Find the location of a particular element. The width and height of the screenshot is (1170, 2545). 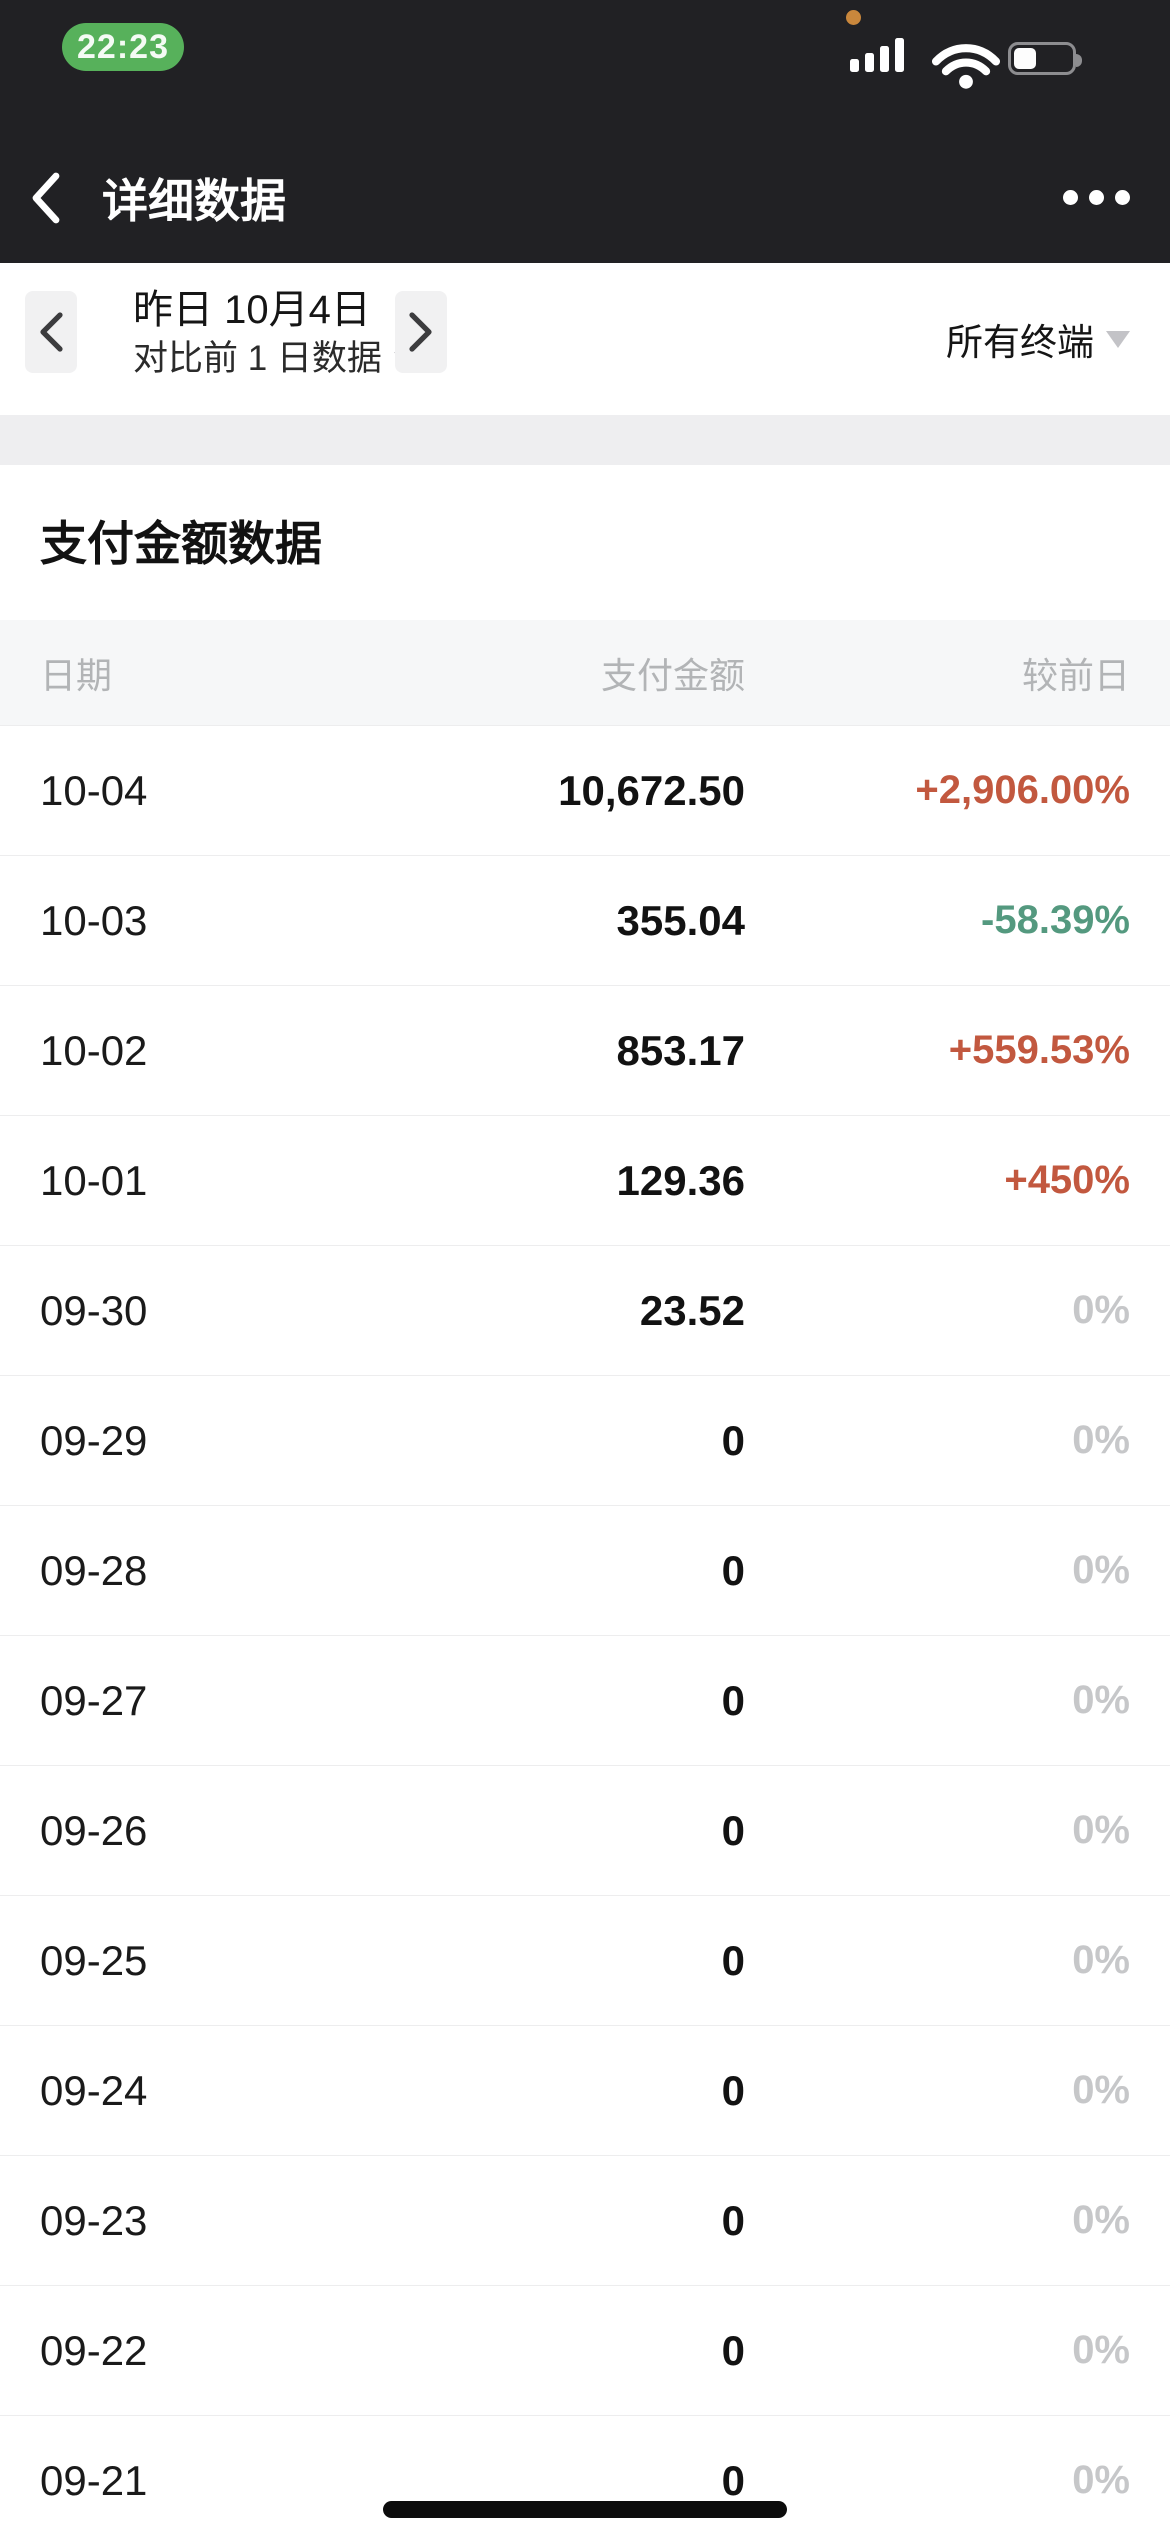

table-row: 10-01 129.36 +450% is located at coordinates (585, 1180).